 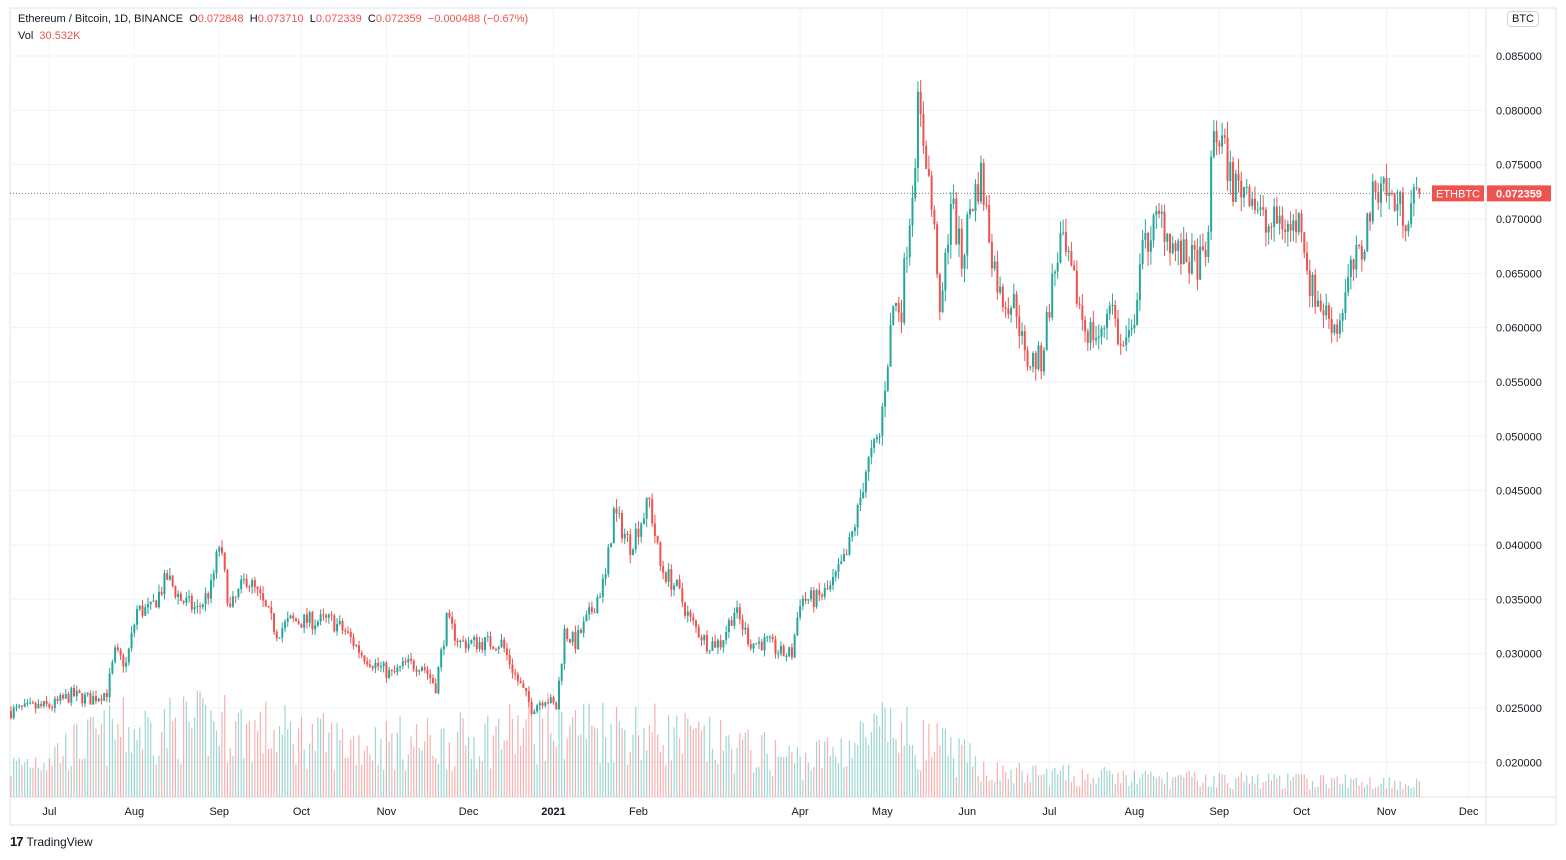 I want to click on x-tick-label: Nov, so click(x=387, y=812).